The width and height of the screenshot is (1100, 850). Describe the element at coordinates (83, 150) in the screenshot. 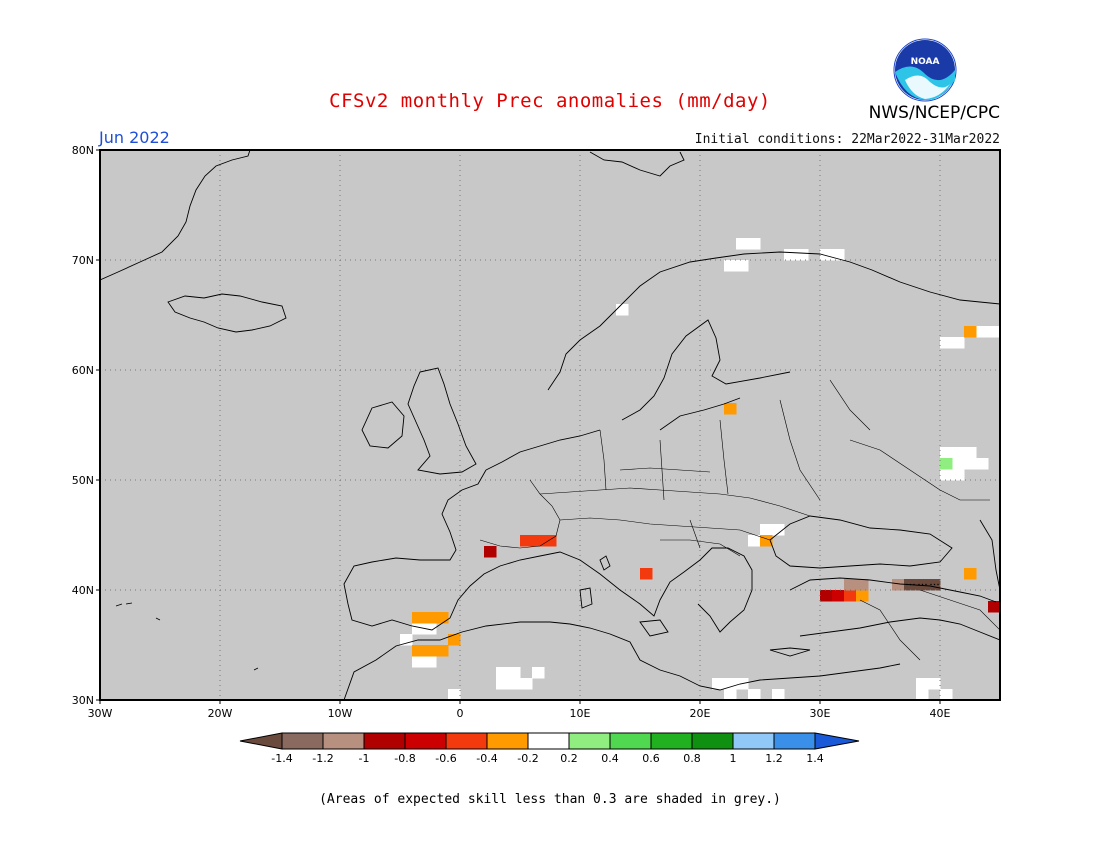

I see `lat-tick-label: 80N` at that location.